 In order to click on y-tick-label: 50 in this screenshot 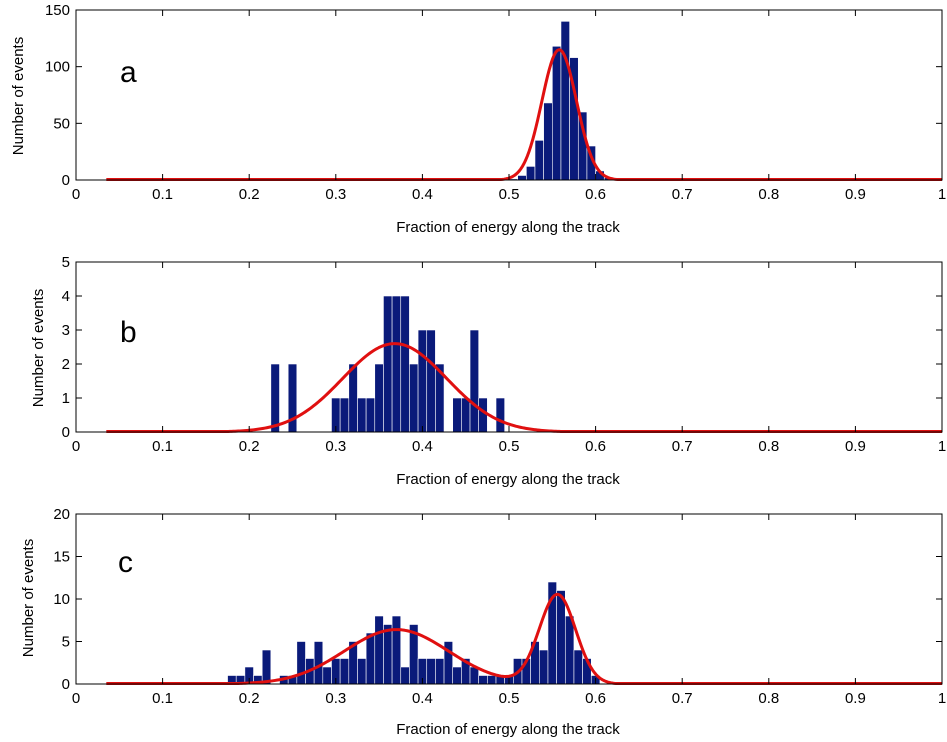, I will do `click(61, 123)`.